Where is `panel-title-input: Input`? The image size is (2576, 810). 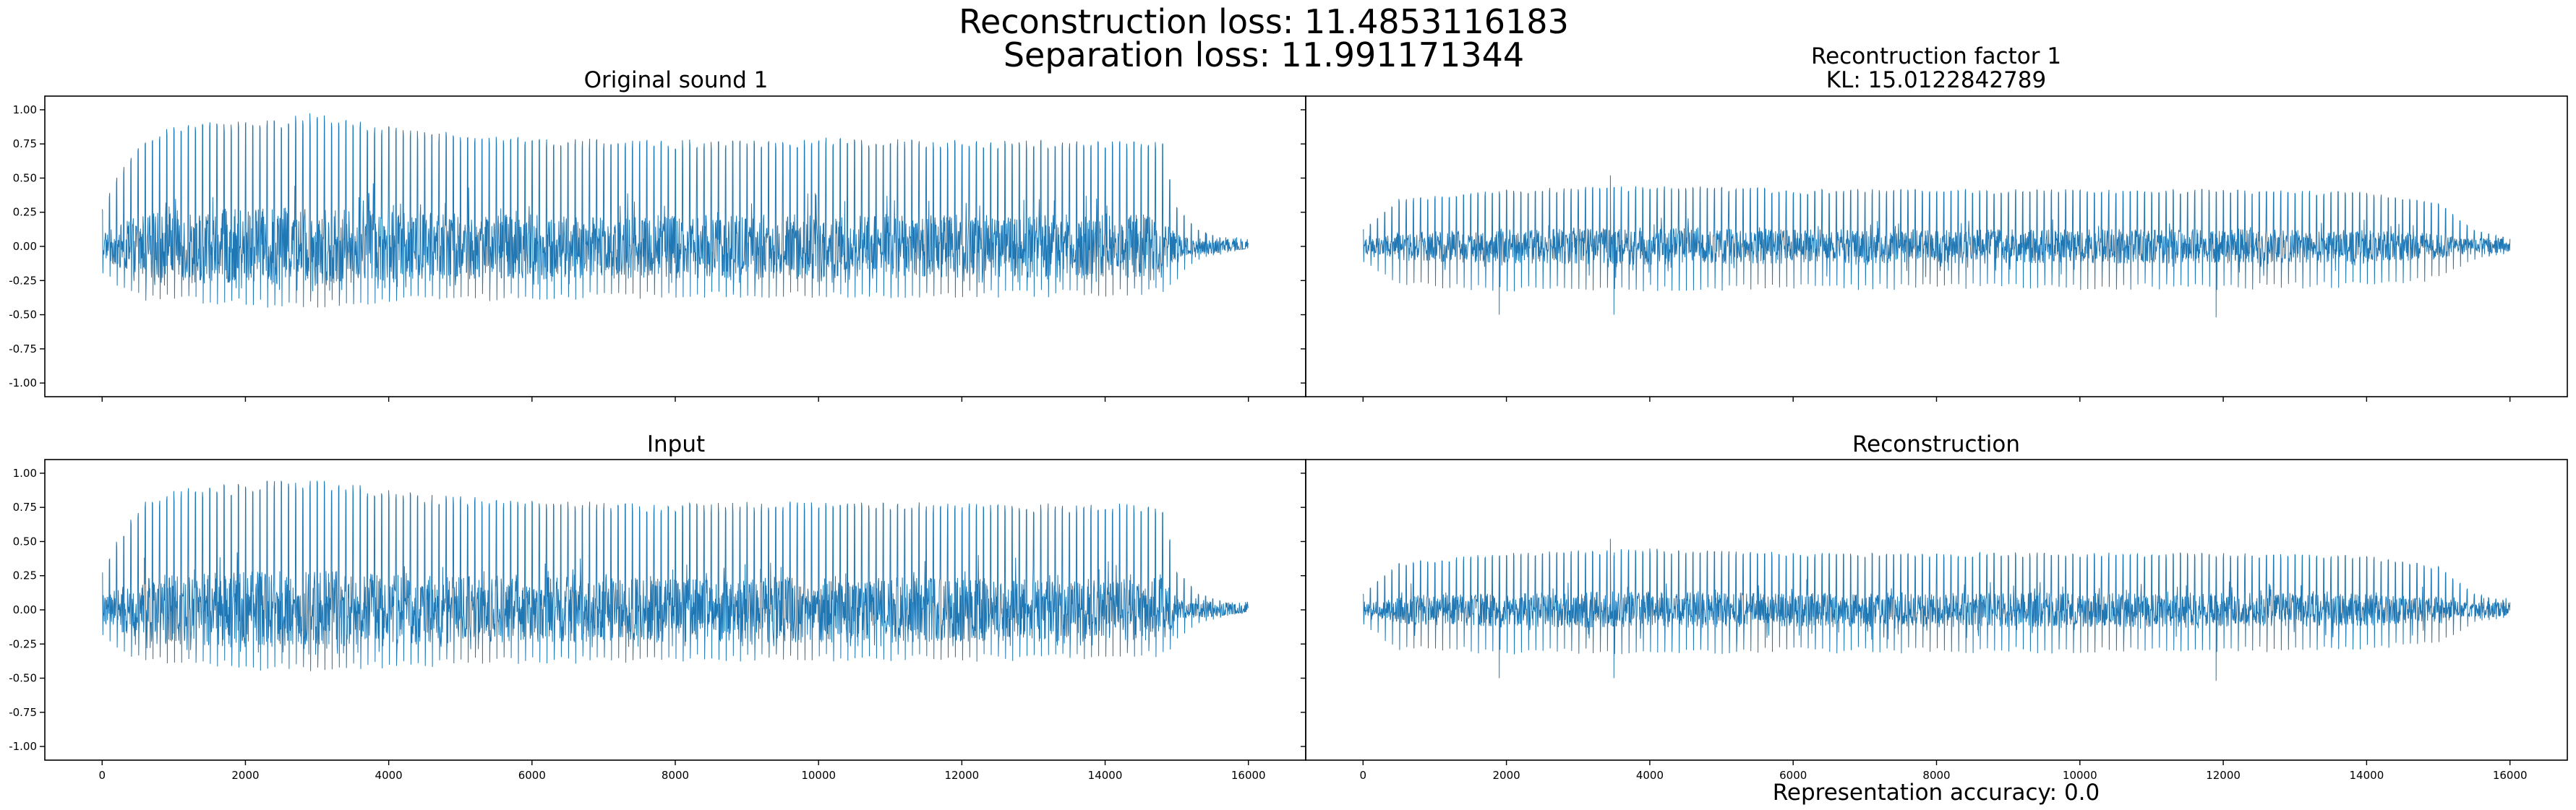
panel-title-input: Input is located at coordinates (676, 444).